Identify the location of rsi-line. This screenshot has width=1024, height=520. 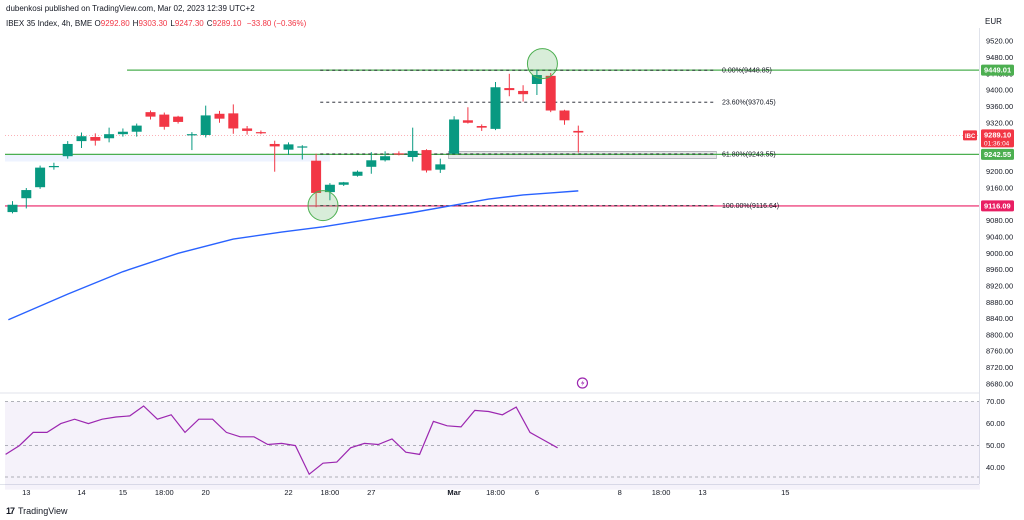
(281, 440).